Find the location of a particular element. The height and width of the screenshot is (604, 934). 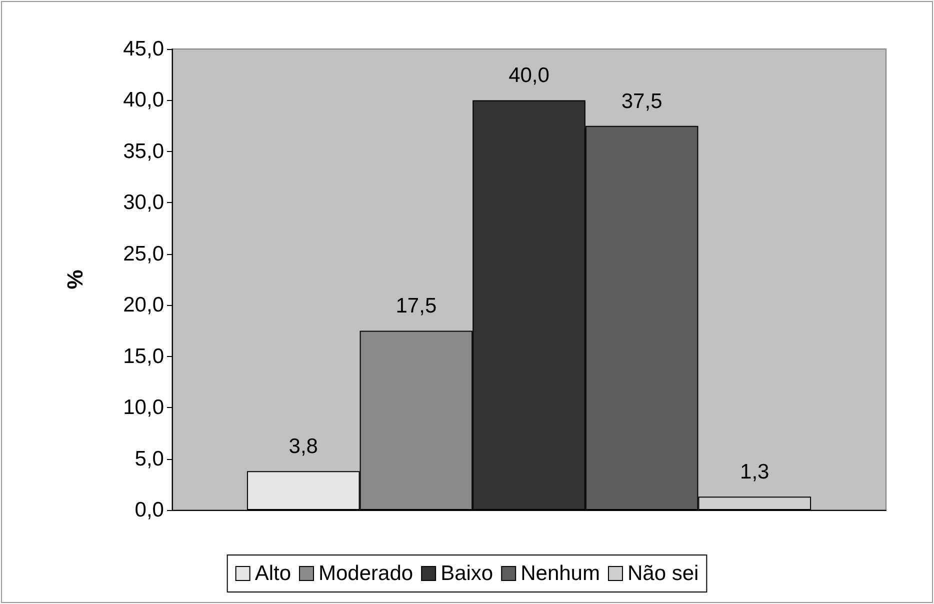

data-label: 1,3 is located at coordinates (755, 472).